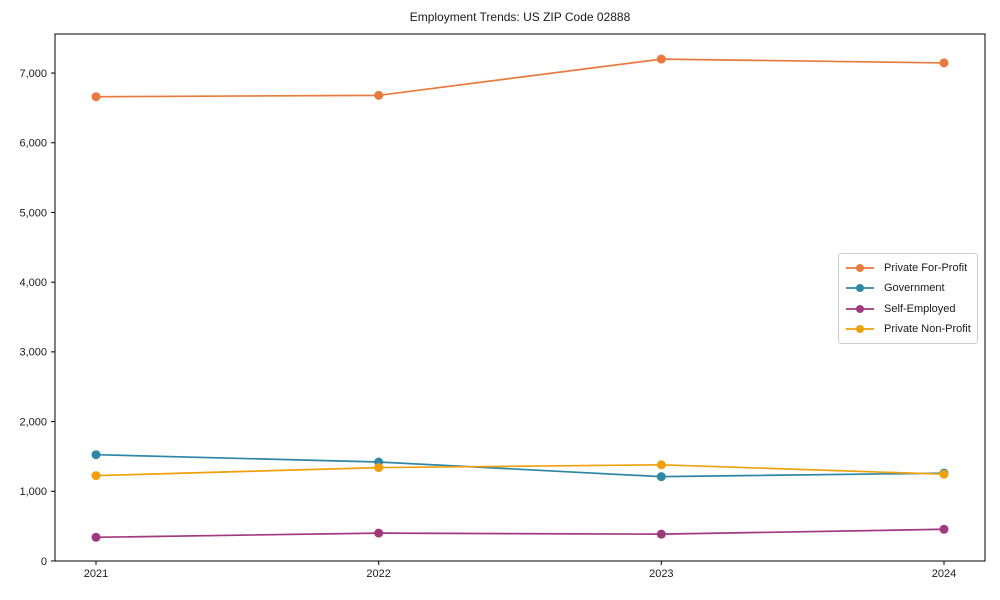 Image resolution: width=1000 pixels, height=600 pixels. I want to click on data-point-private-non-profit-2024, so click(944, 474).